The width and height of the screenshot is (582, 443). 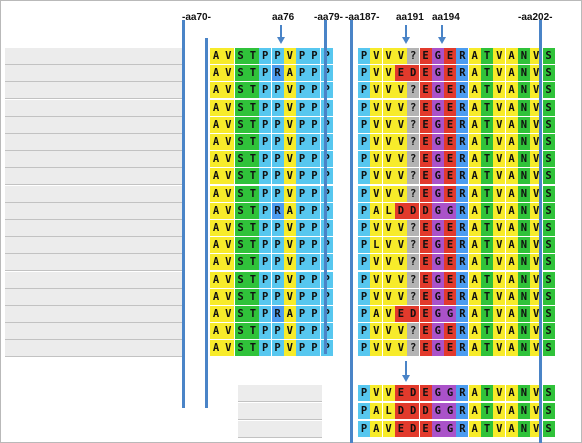 I want to click on divider-line-aa187, so click(x=351, y=231).